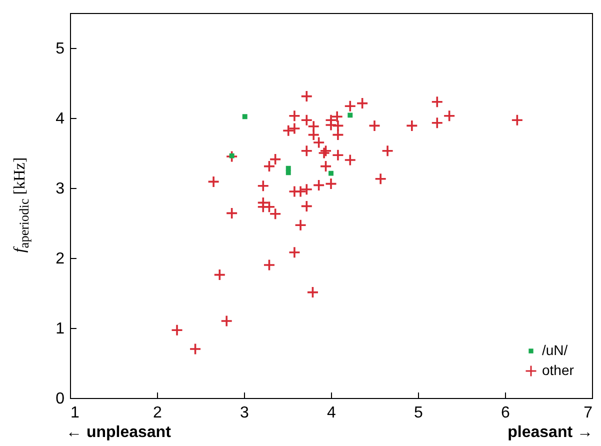 This screenshot has height=446, width=601. Describe the element at coordinates (60, 259) in the screenshot. I see `y-tick-label: 2` at that location.